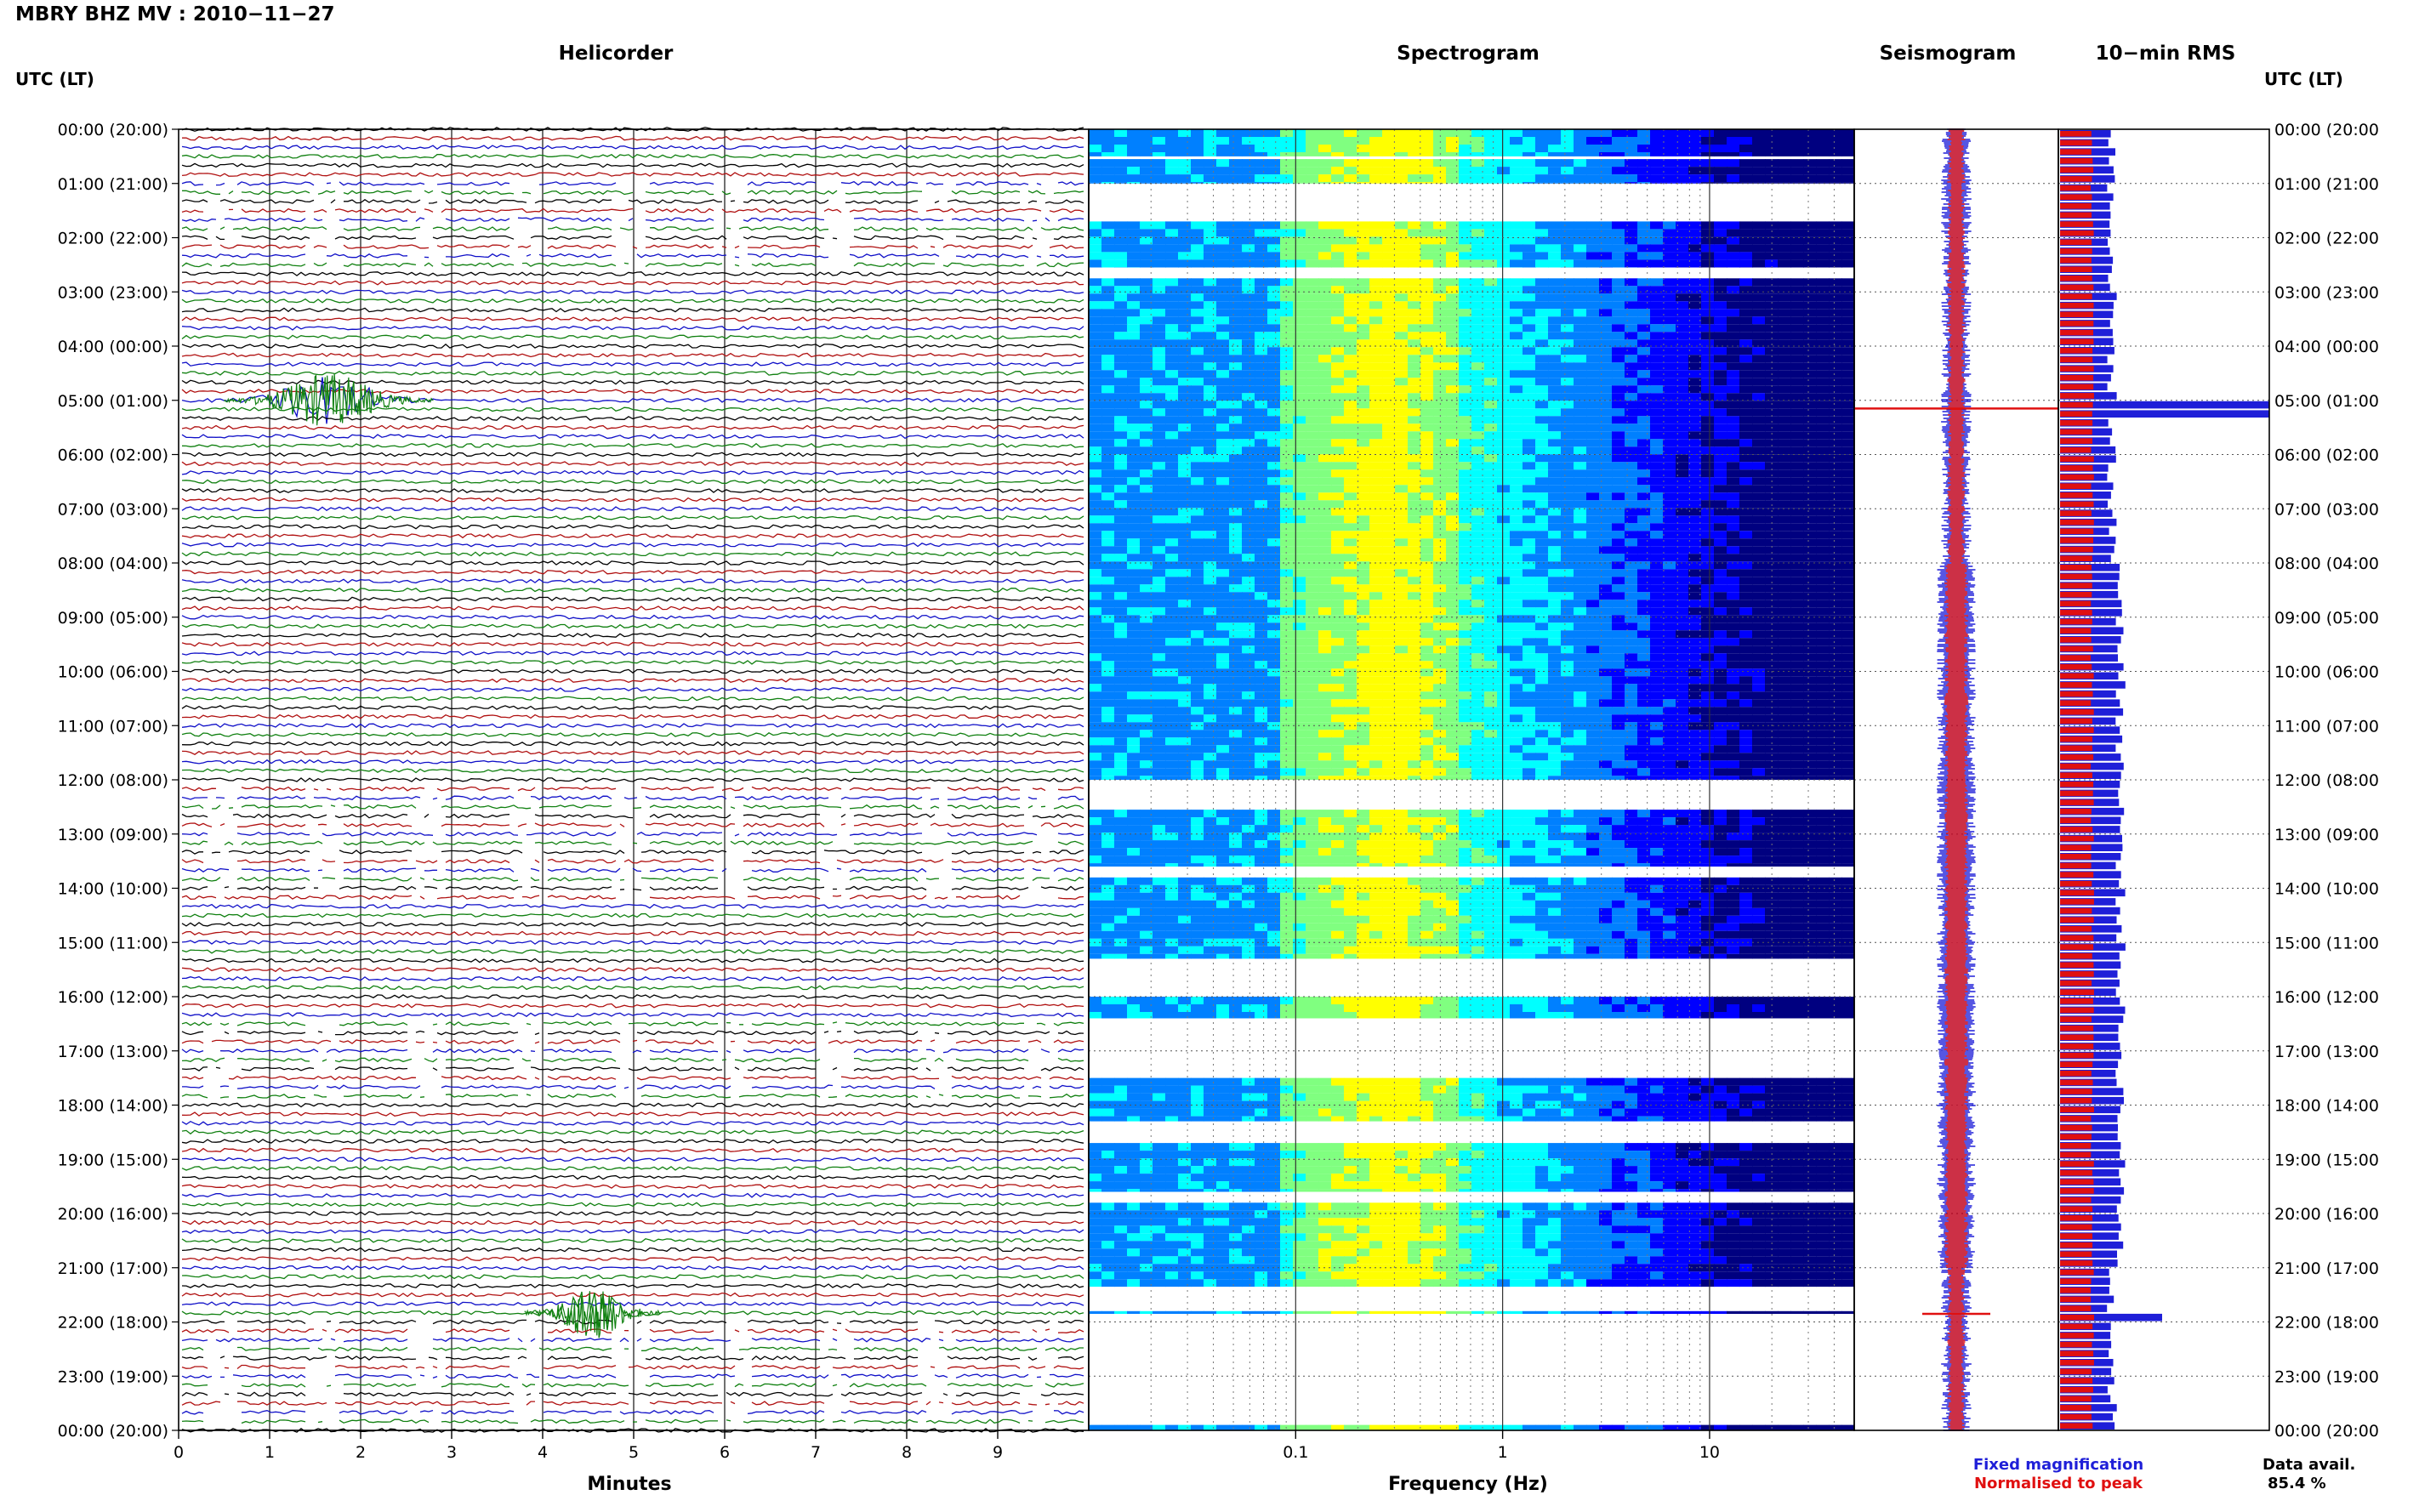 This screenshot has height=1512, width=2419. I want to click on time-label-right: 18:00 (14:00, so click(2326, 1106).